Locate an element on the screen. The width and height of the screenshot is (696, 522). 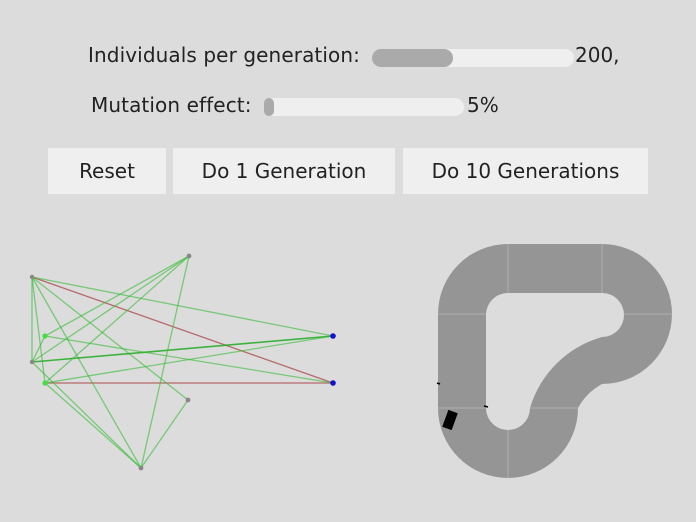
track-infield is located at coordinates (555, 361).